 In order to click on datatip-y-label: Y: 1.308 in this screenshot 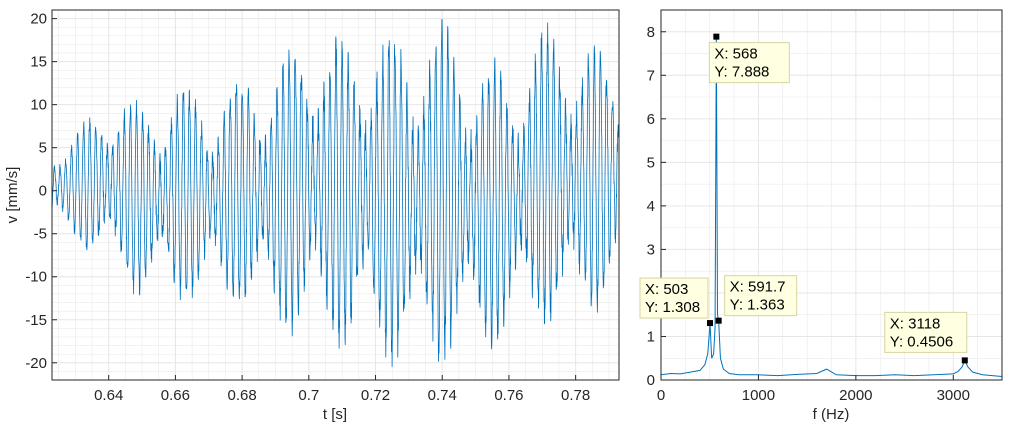, I will do `click(672, 307)`.